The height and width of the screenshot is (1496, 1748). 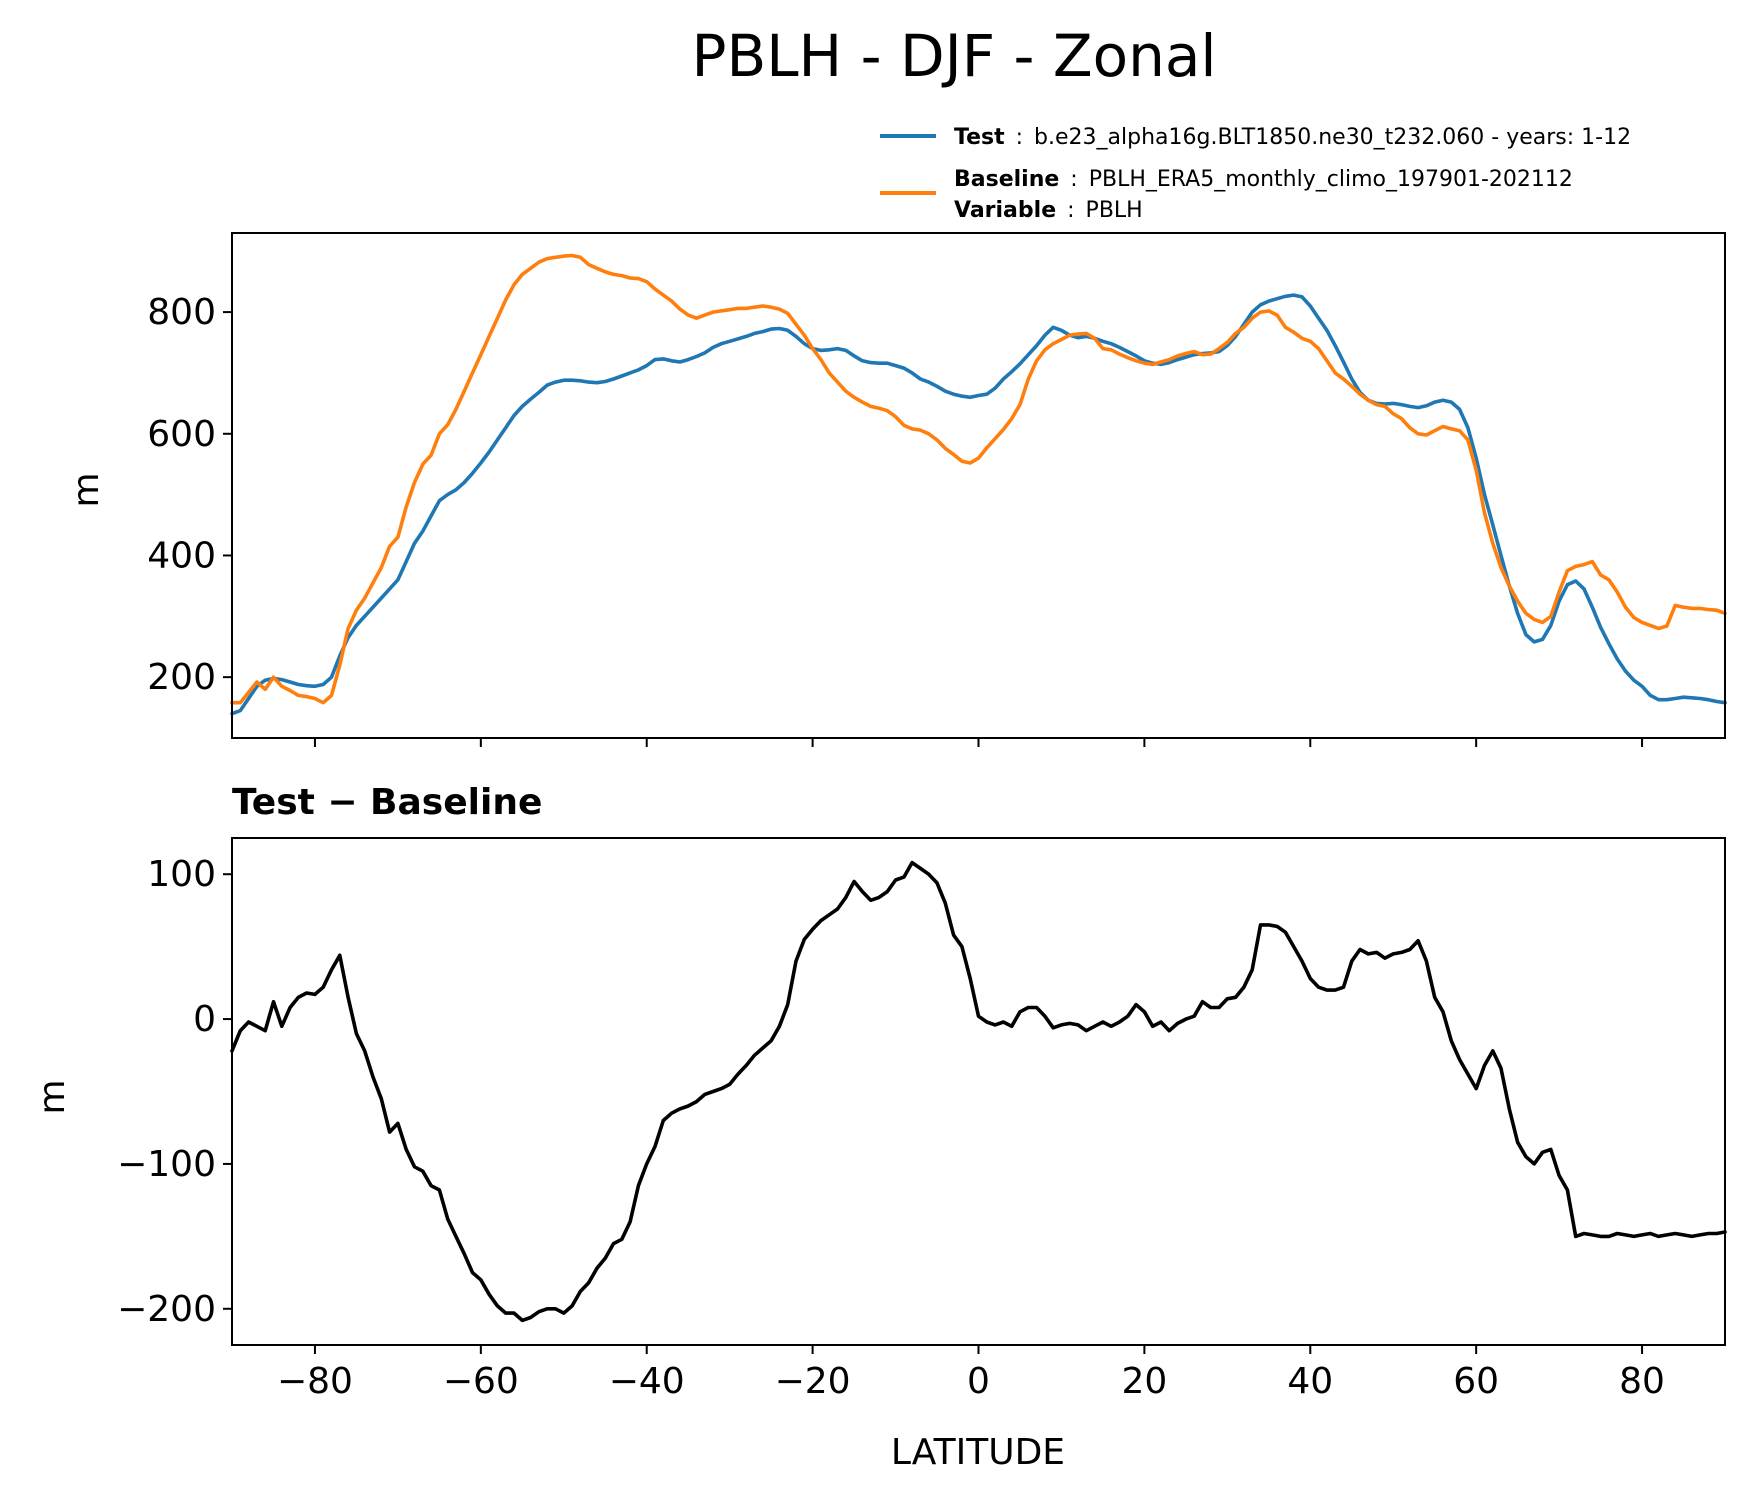 What do you see at coordinates (174, 1092) in the screenshot?
I see `bottom-y-axis: −200 −100 0 100` at bounding box center [174, 1092].